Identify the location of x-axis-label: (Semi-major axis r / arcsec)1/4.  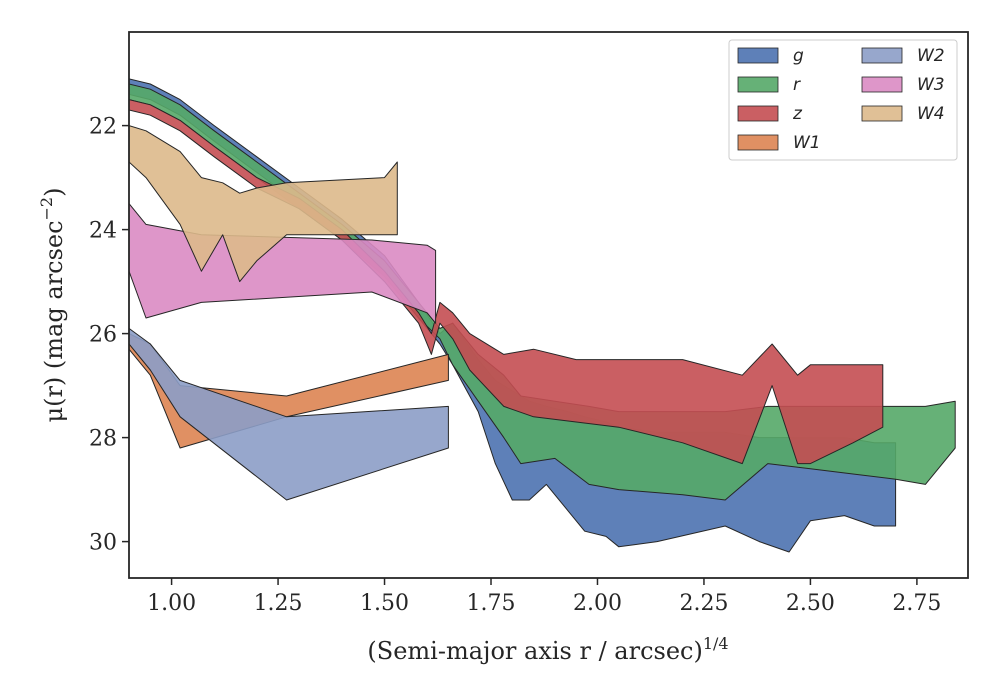
(547, 649).